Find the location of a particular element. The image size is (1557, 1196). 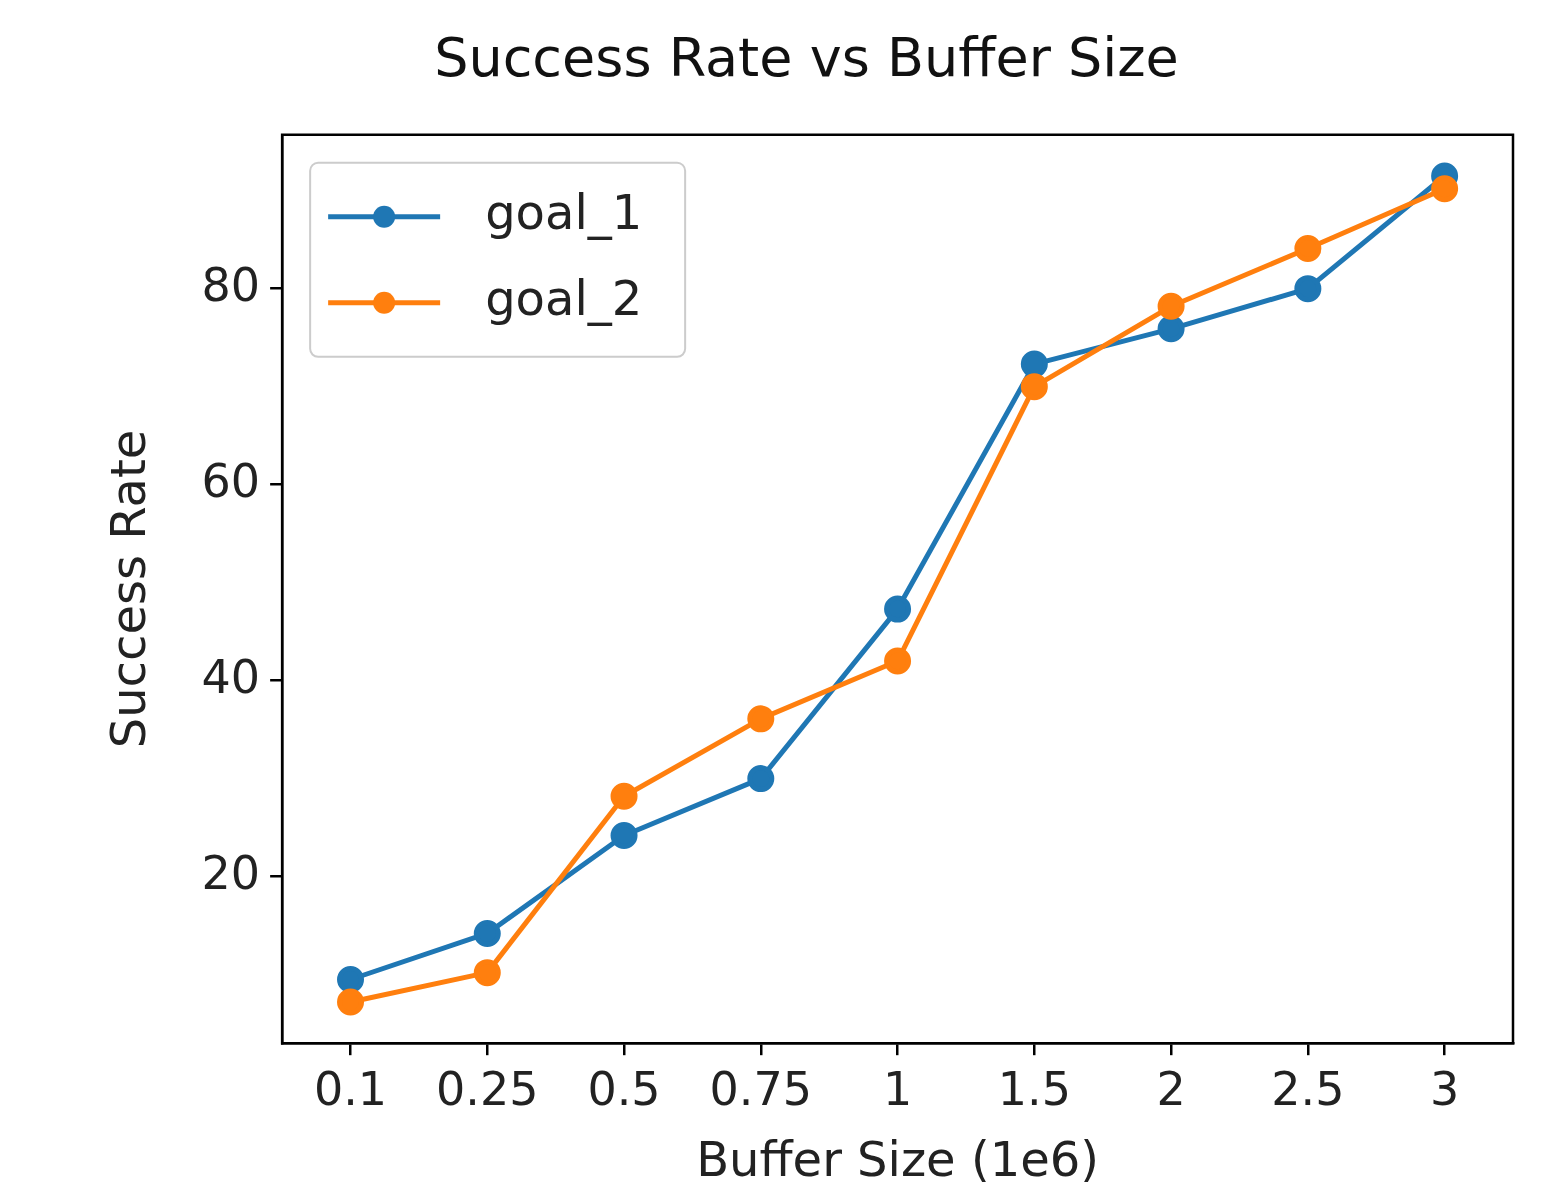

y-tick-label: 80 is located at coordinates (231, 284).